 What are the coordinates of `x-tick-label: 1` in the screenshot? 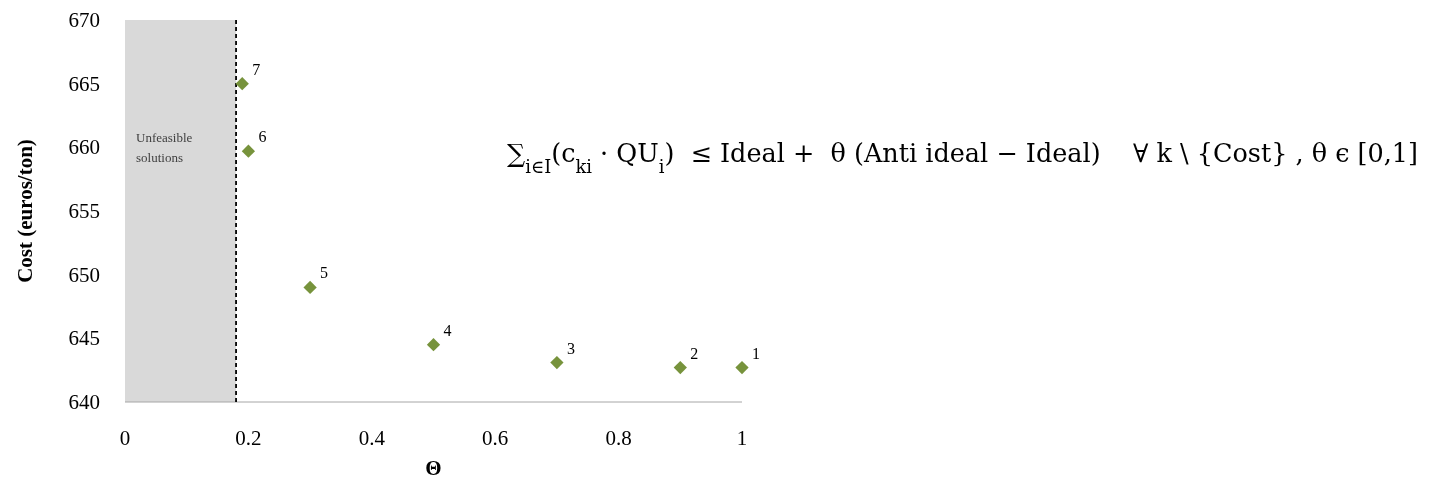 It's located at (742, 438).